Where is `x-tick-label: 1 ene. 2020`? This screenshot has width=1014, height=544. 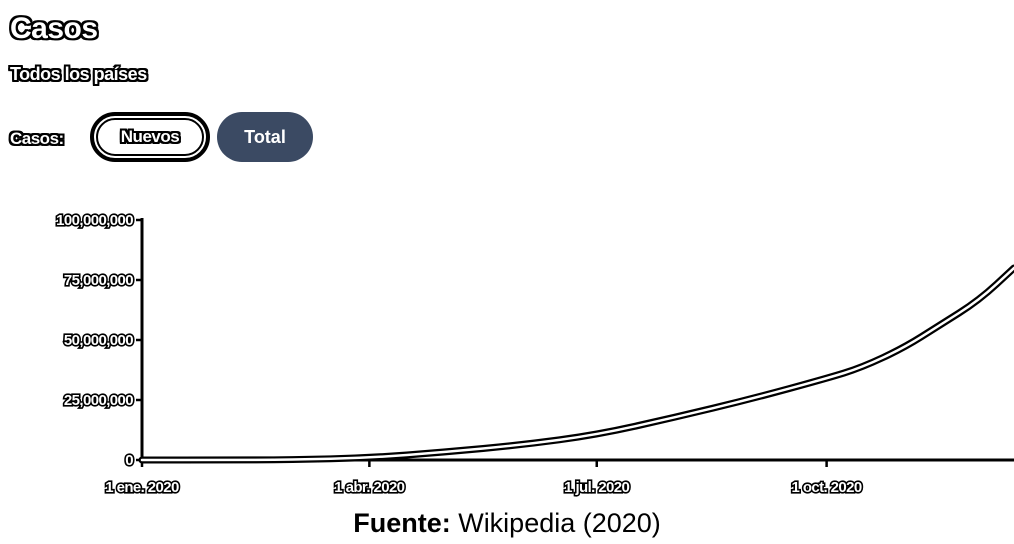 x-tick-label: 1 ene. 2020 is located at coordinates (142, 487).